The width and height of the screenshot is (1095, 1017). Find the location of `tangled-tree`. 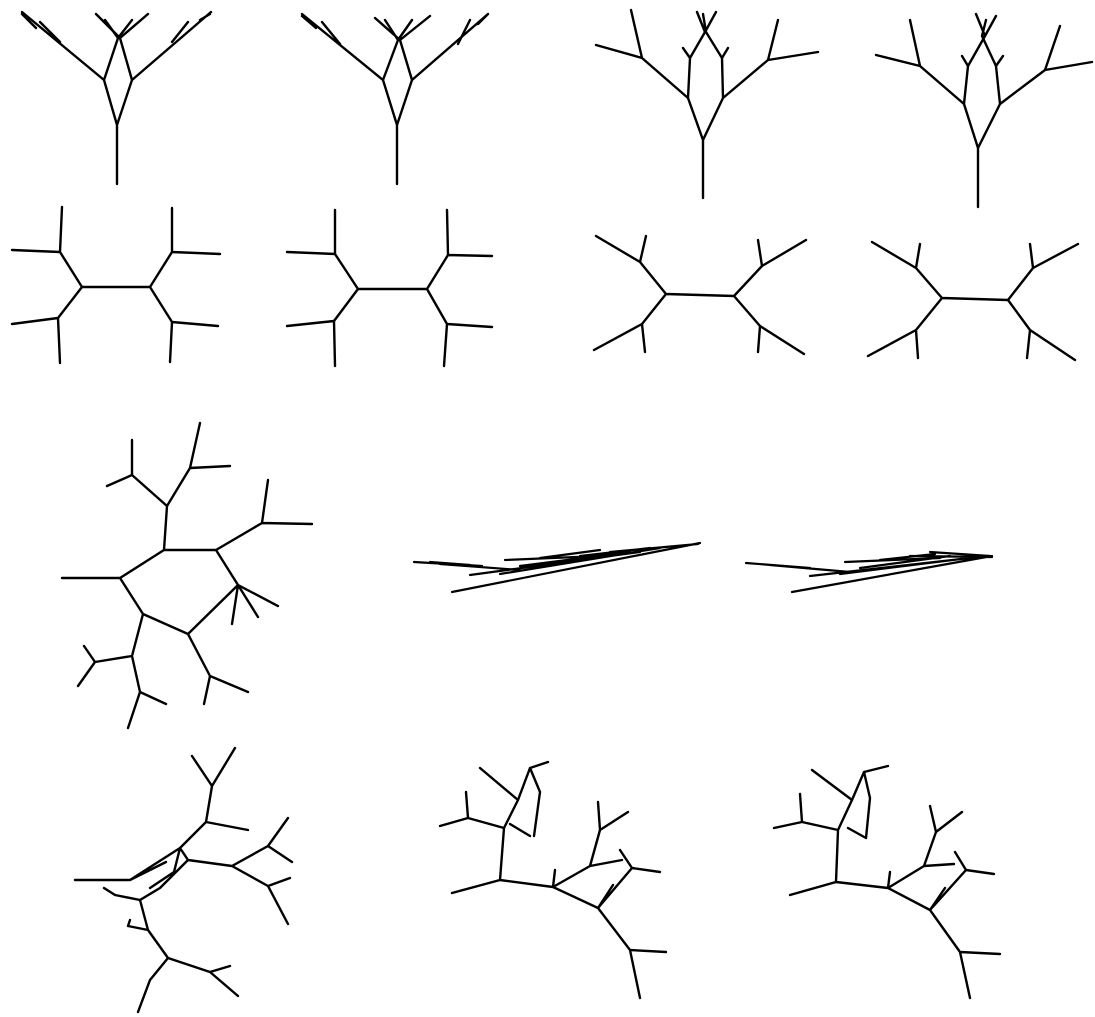

tangled-tree is located at coordinates (183, 880).